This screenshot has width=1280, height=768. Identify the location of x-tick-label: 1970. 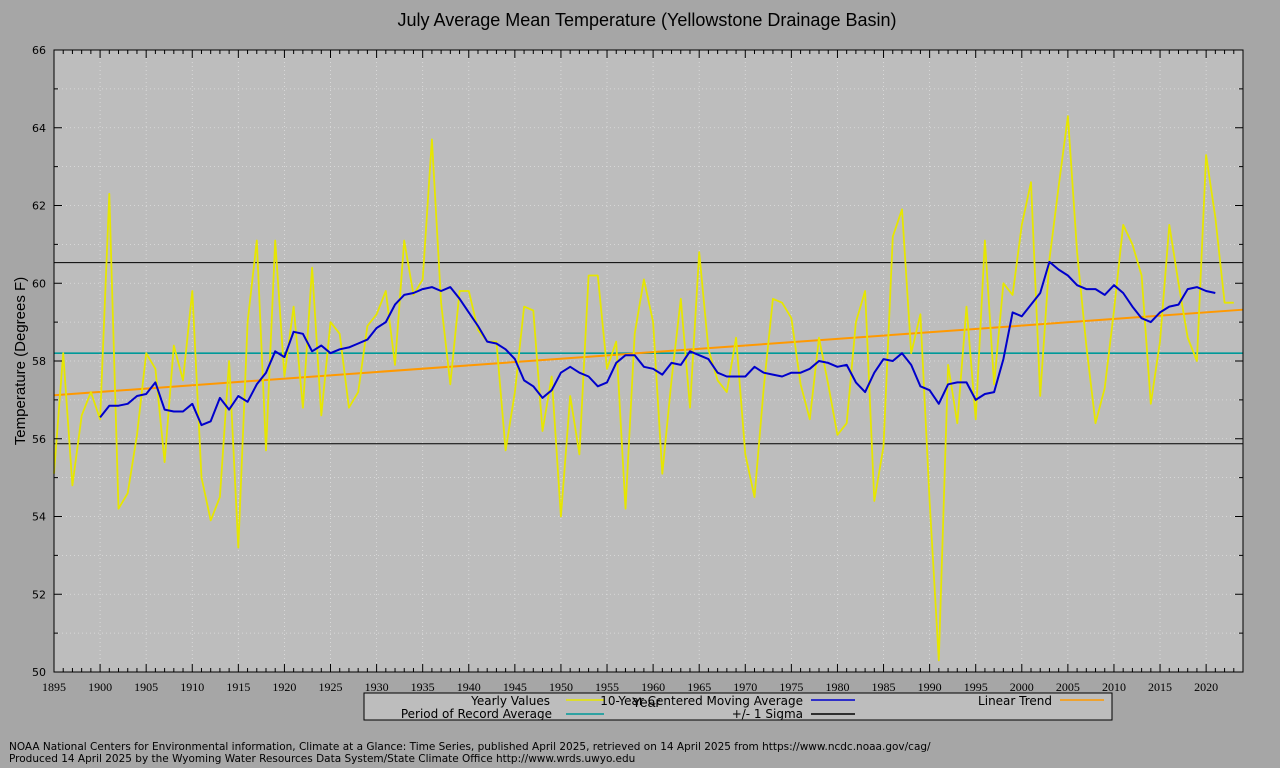
(745, 687).